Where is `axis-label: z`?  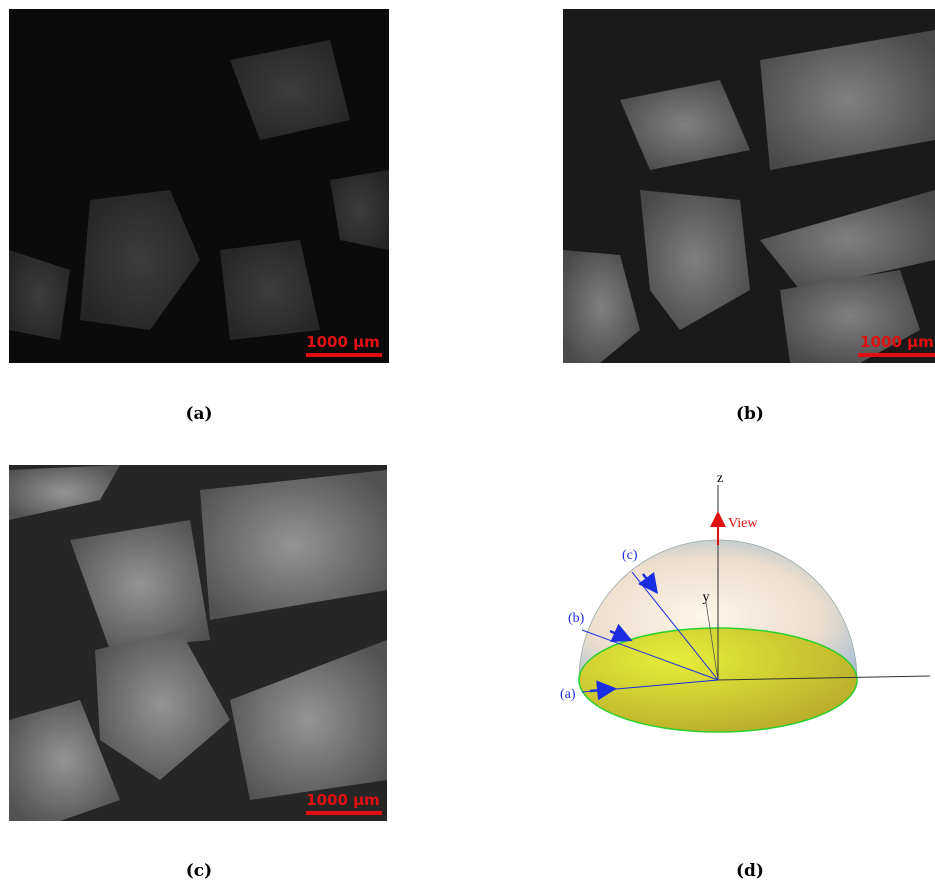 axis-label: z is located at coordinates (720, 478).